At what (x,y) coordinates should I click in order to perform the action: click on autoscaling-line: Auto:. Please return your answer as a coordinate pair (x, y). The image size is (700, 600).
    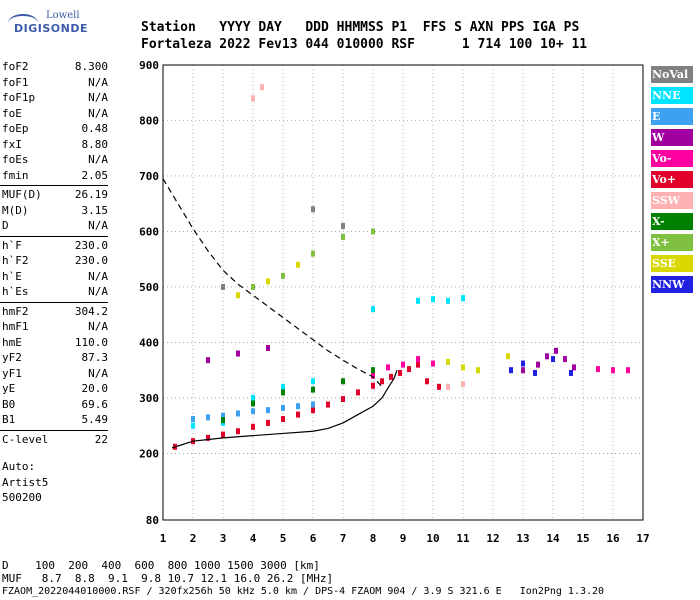
    Looking at the image, I should click on (19, 466).